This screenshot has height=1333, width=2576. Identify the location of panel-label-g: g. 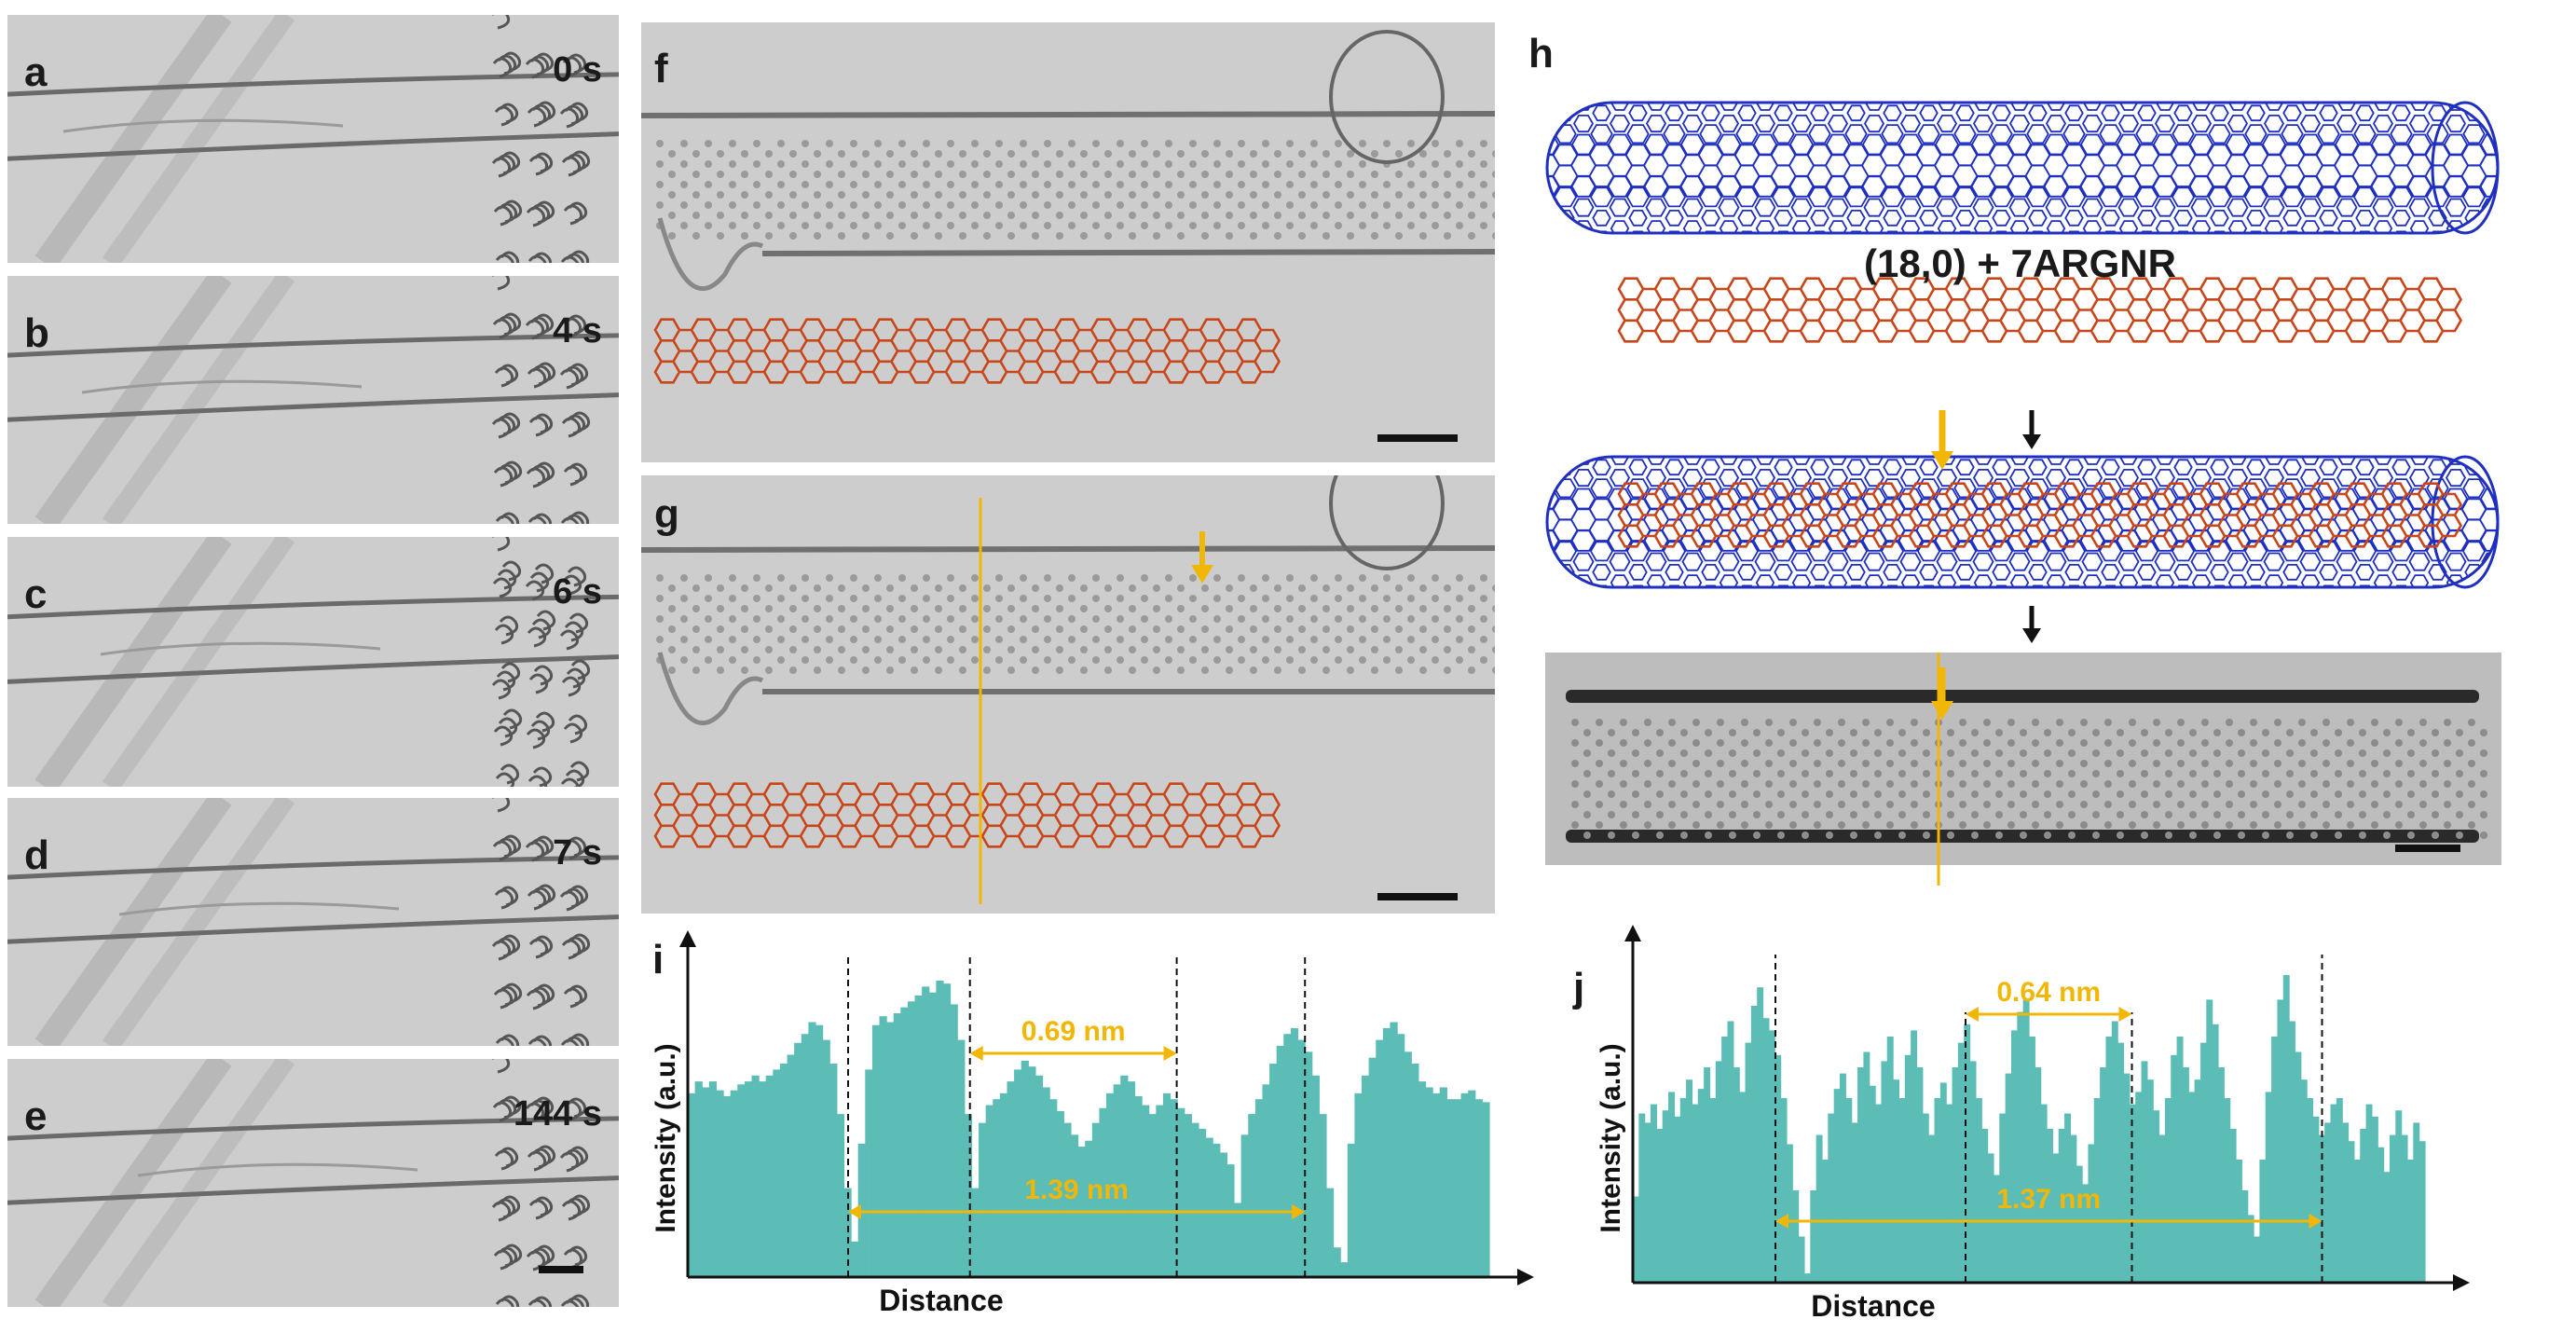
(666, 514).